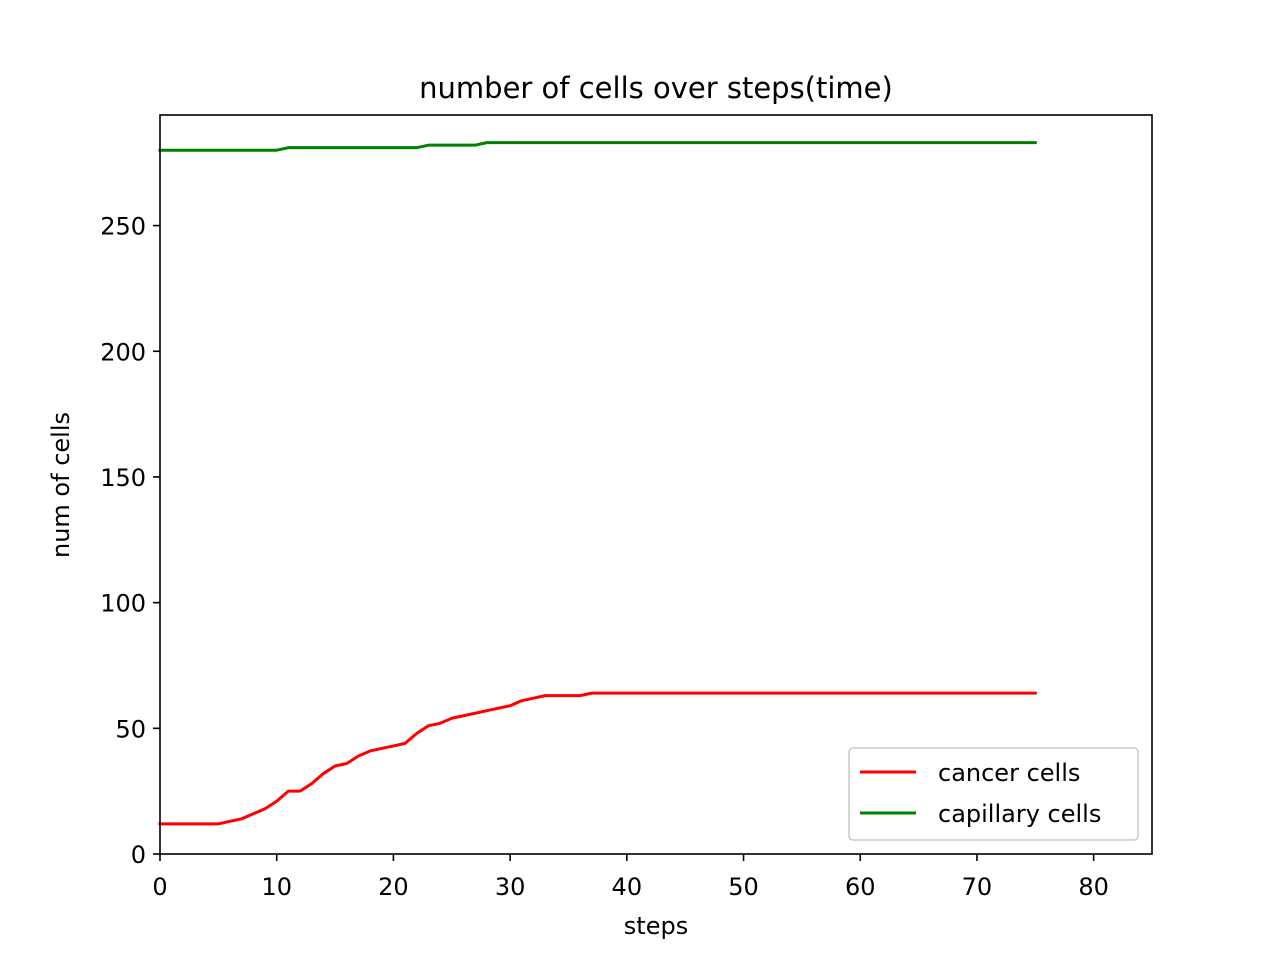  What do you see at coordinates (123, 352) in the screenshot?
I see `y-tick-label: 200` at bounding box center [123, 352].